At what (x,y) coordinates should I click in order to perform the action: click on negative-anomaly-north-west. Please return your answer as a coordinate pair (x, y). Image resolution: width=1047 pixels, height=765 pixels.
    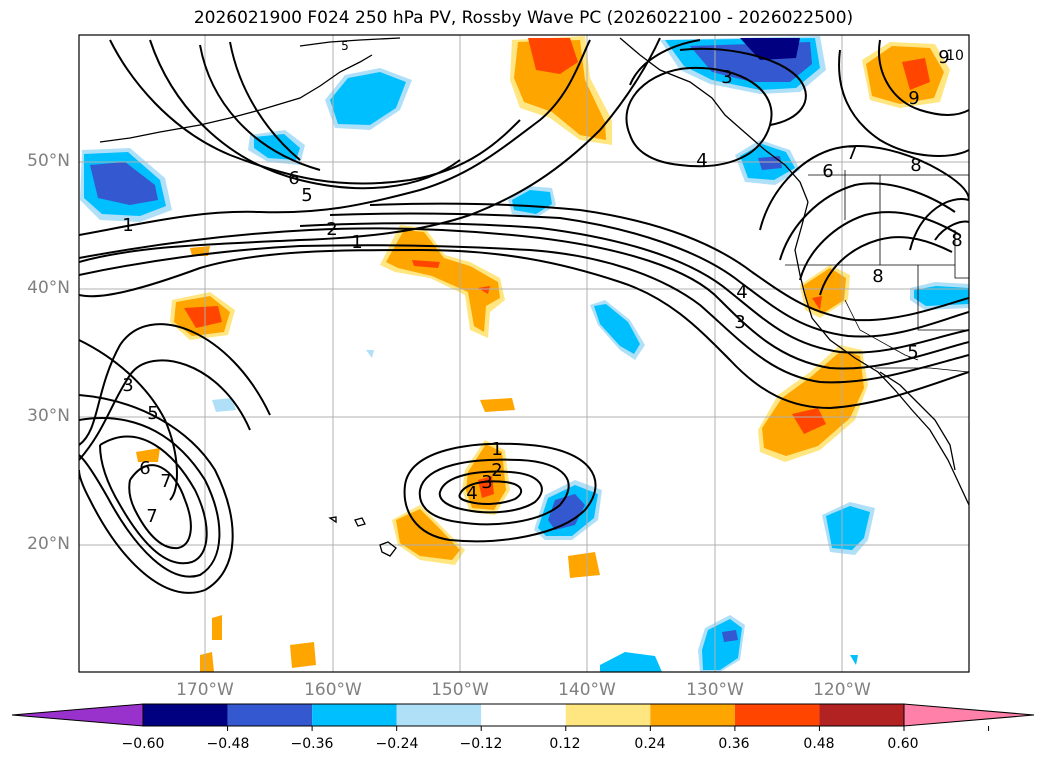
    Looking at the image, I should click on (126, 185).